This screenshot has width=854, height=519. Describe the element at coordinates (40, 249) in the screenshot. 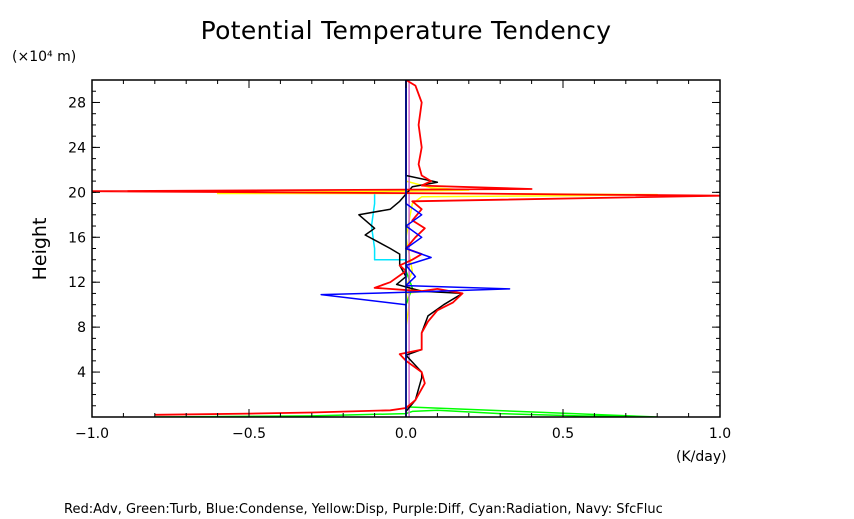

I see `y-axis-label: Height` at that location.